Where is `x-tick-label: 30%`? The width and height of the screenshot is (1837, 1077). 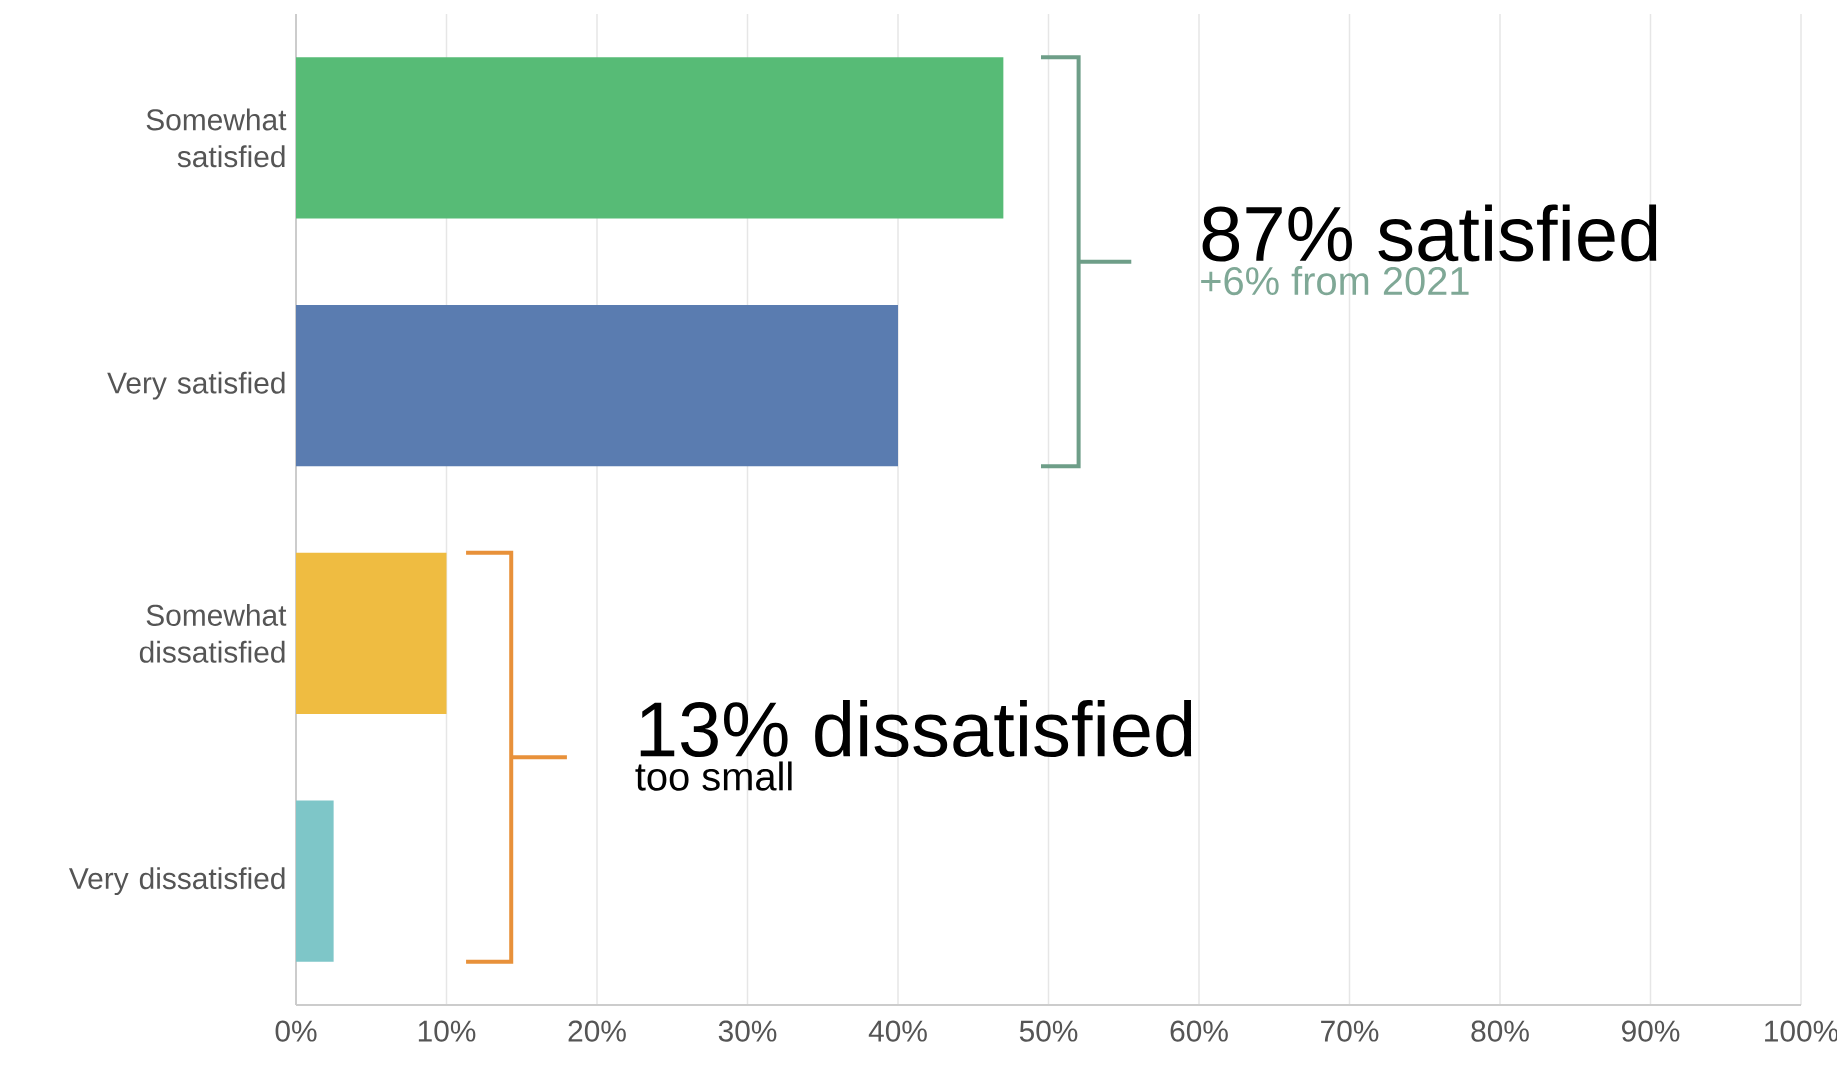 x-tick-label: 30% is located at coordinates (747, 1031).